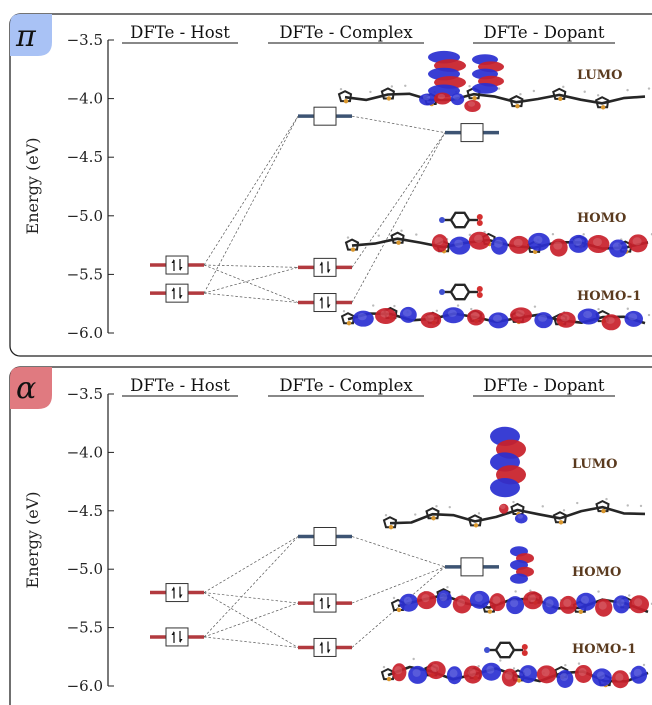 Image resolution: width=652 pixels, height=705 pixels. I want to click on panel-alpha-lumo-orbital-image, so click(514, 478).